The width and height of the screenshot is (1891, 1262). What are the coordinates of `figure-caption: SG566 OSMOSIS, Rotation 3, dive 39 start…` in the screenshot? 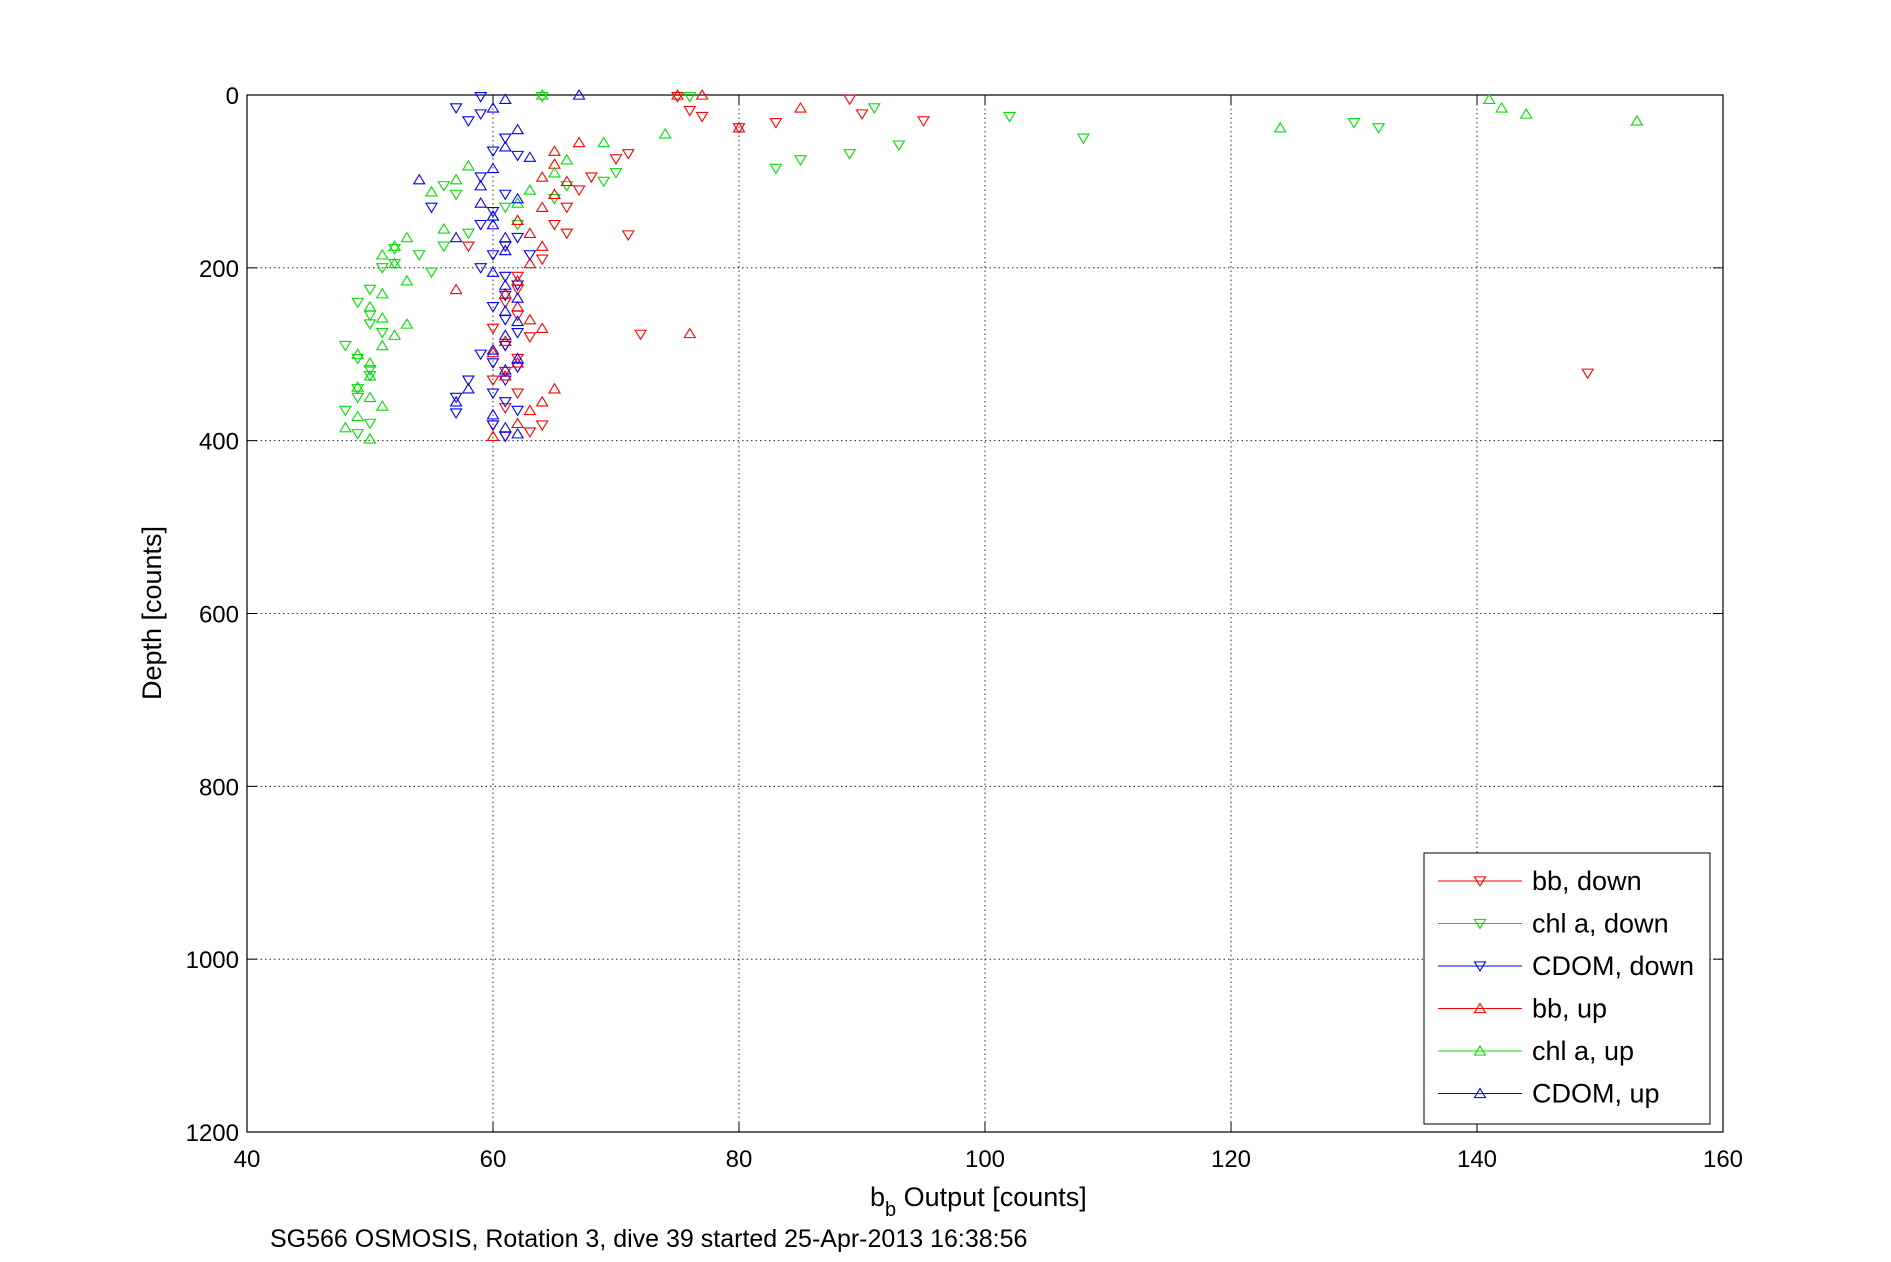 It's located at (648, 1239).